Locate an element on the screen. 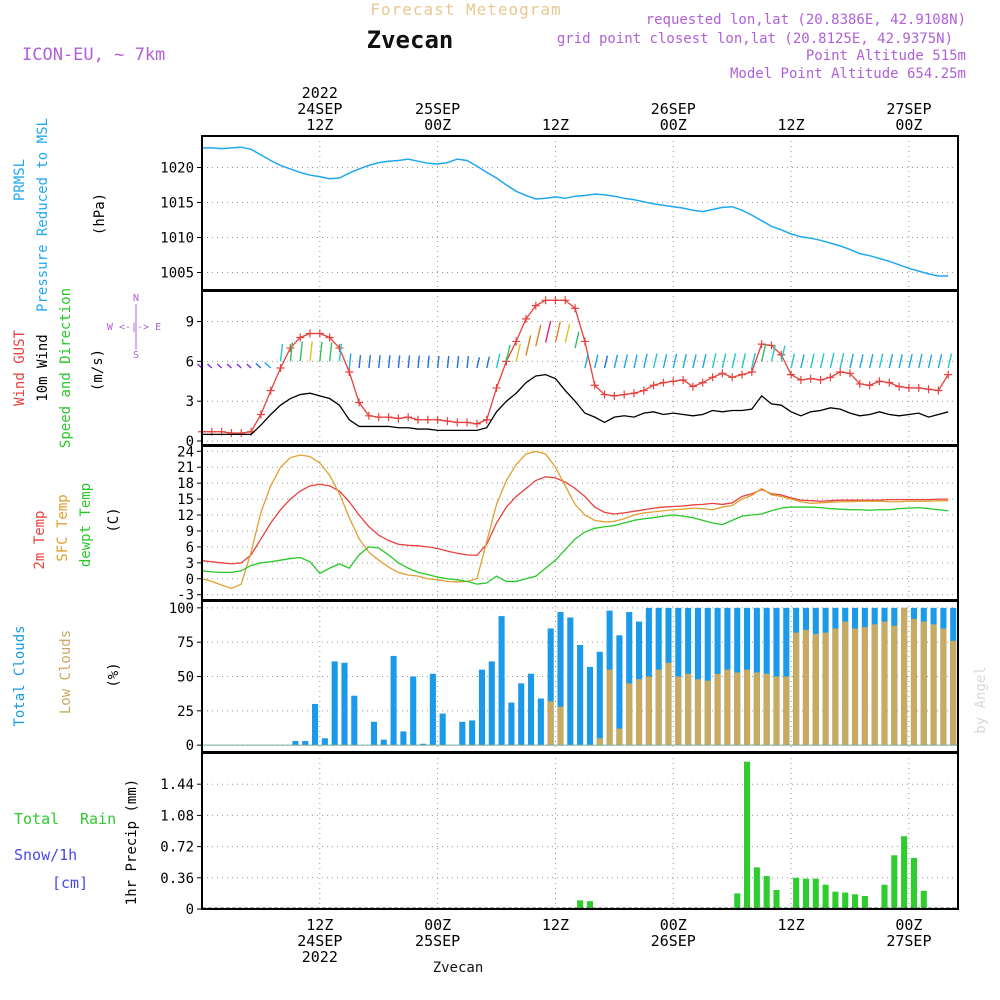 The image size is (1000, 1000). y-tick-label: 3 is located at coordinates (190, 402).